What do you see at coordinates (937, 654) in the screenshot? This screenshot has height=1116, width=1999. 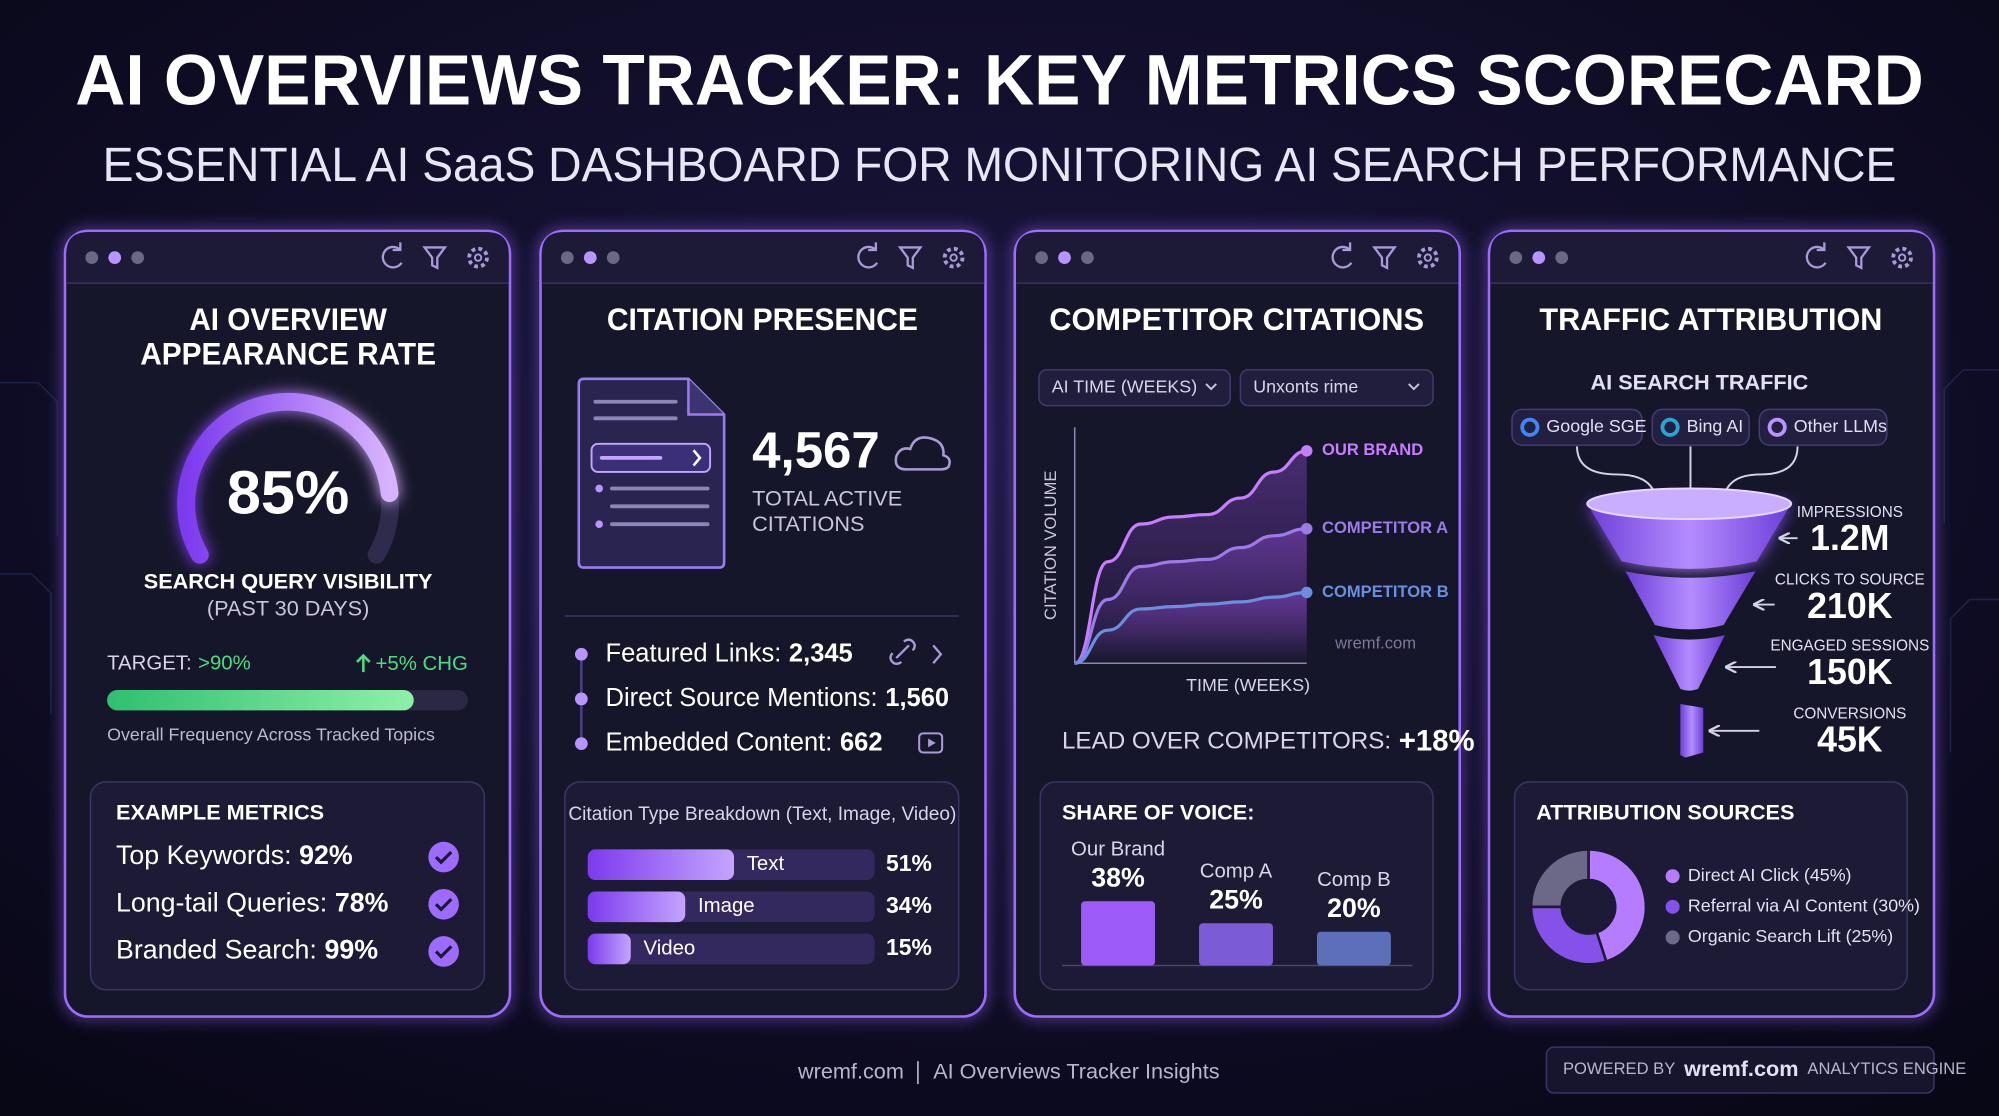 I see `chevron-icon` at bounding box center [937, 654].